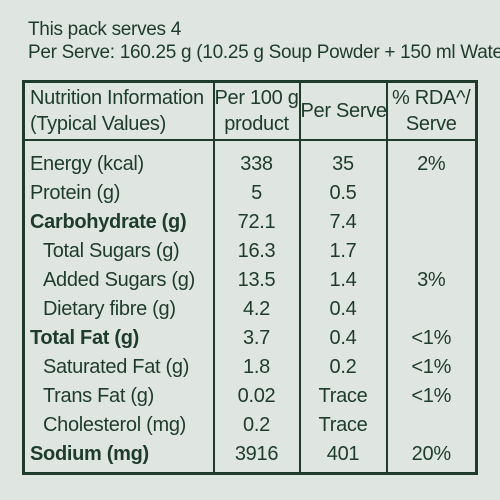 This screenshot has height=500, width=500. I want to click on header-line: Serve, so click(431, 124).